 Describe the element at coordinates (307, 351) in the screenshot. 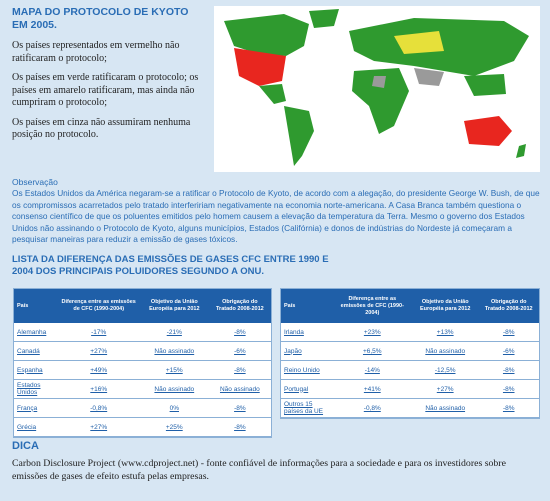

I see `cell: Japão` at that location.